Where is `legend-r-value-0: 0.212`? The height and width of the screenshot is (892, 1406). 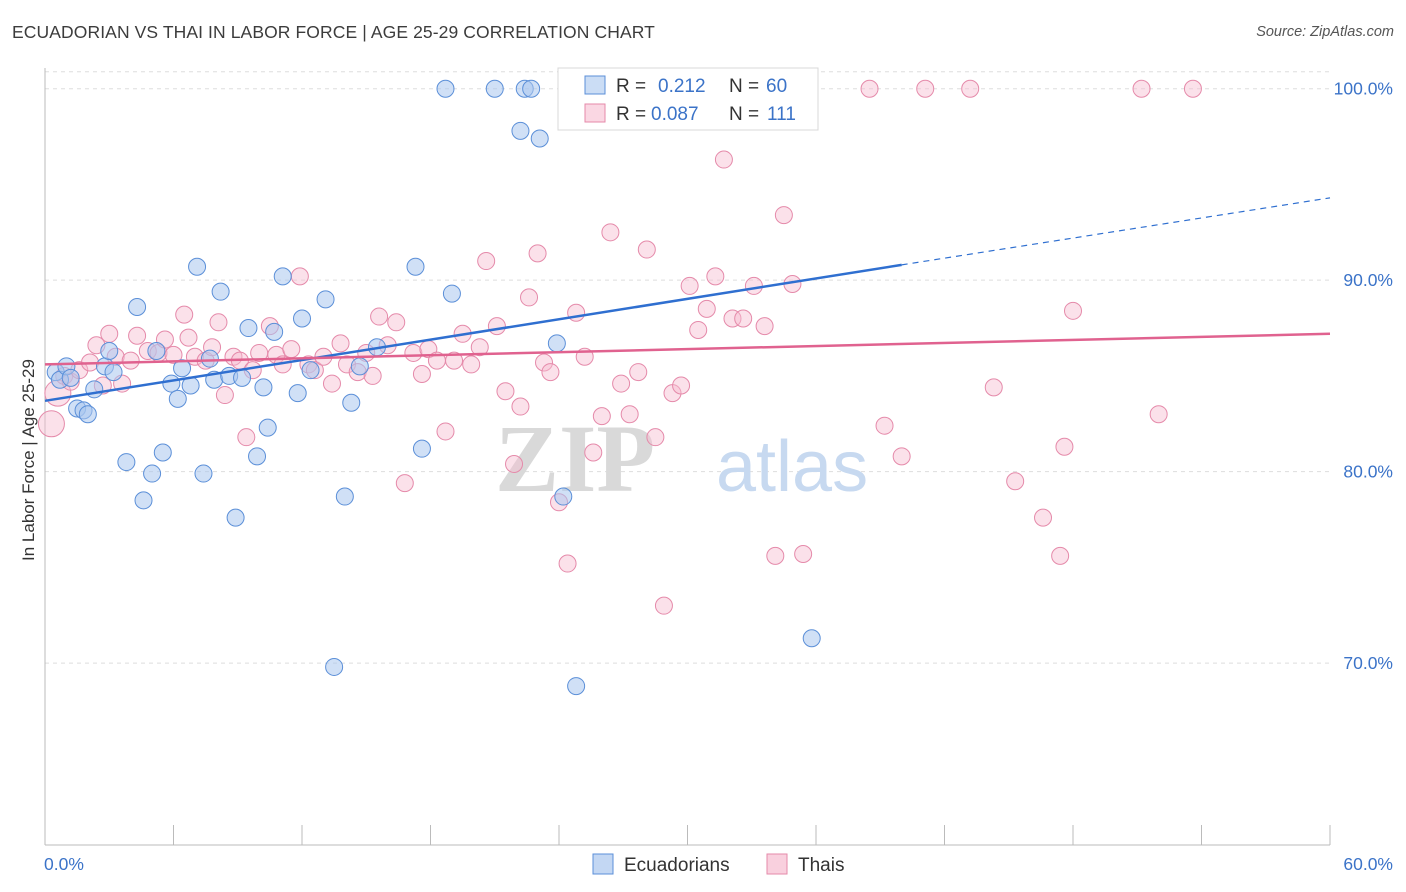 legend-r-value-0: 0.212 is located at coordinates (682, 86).